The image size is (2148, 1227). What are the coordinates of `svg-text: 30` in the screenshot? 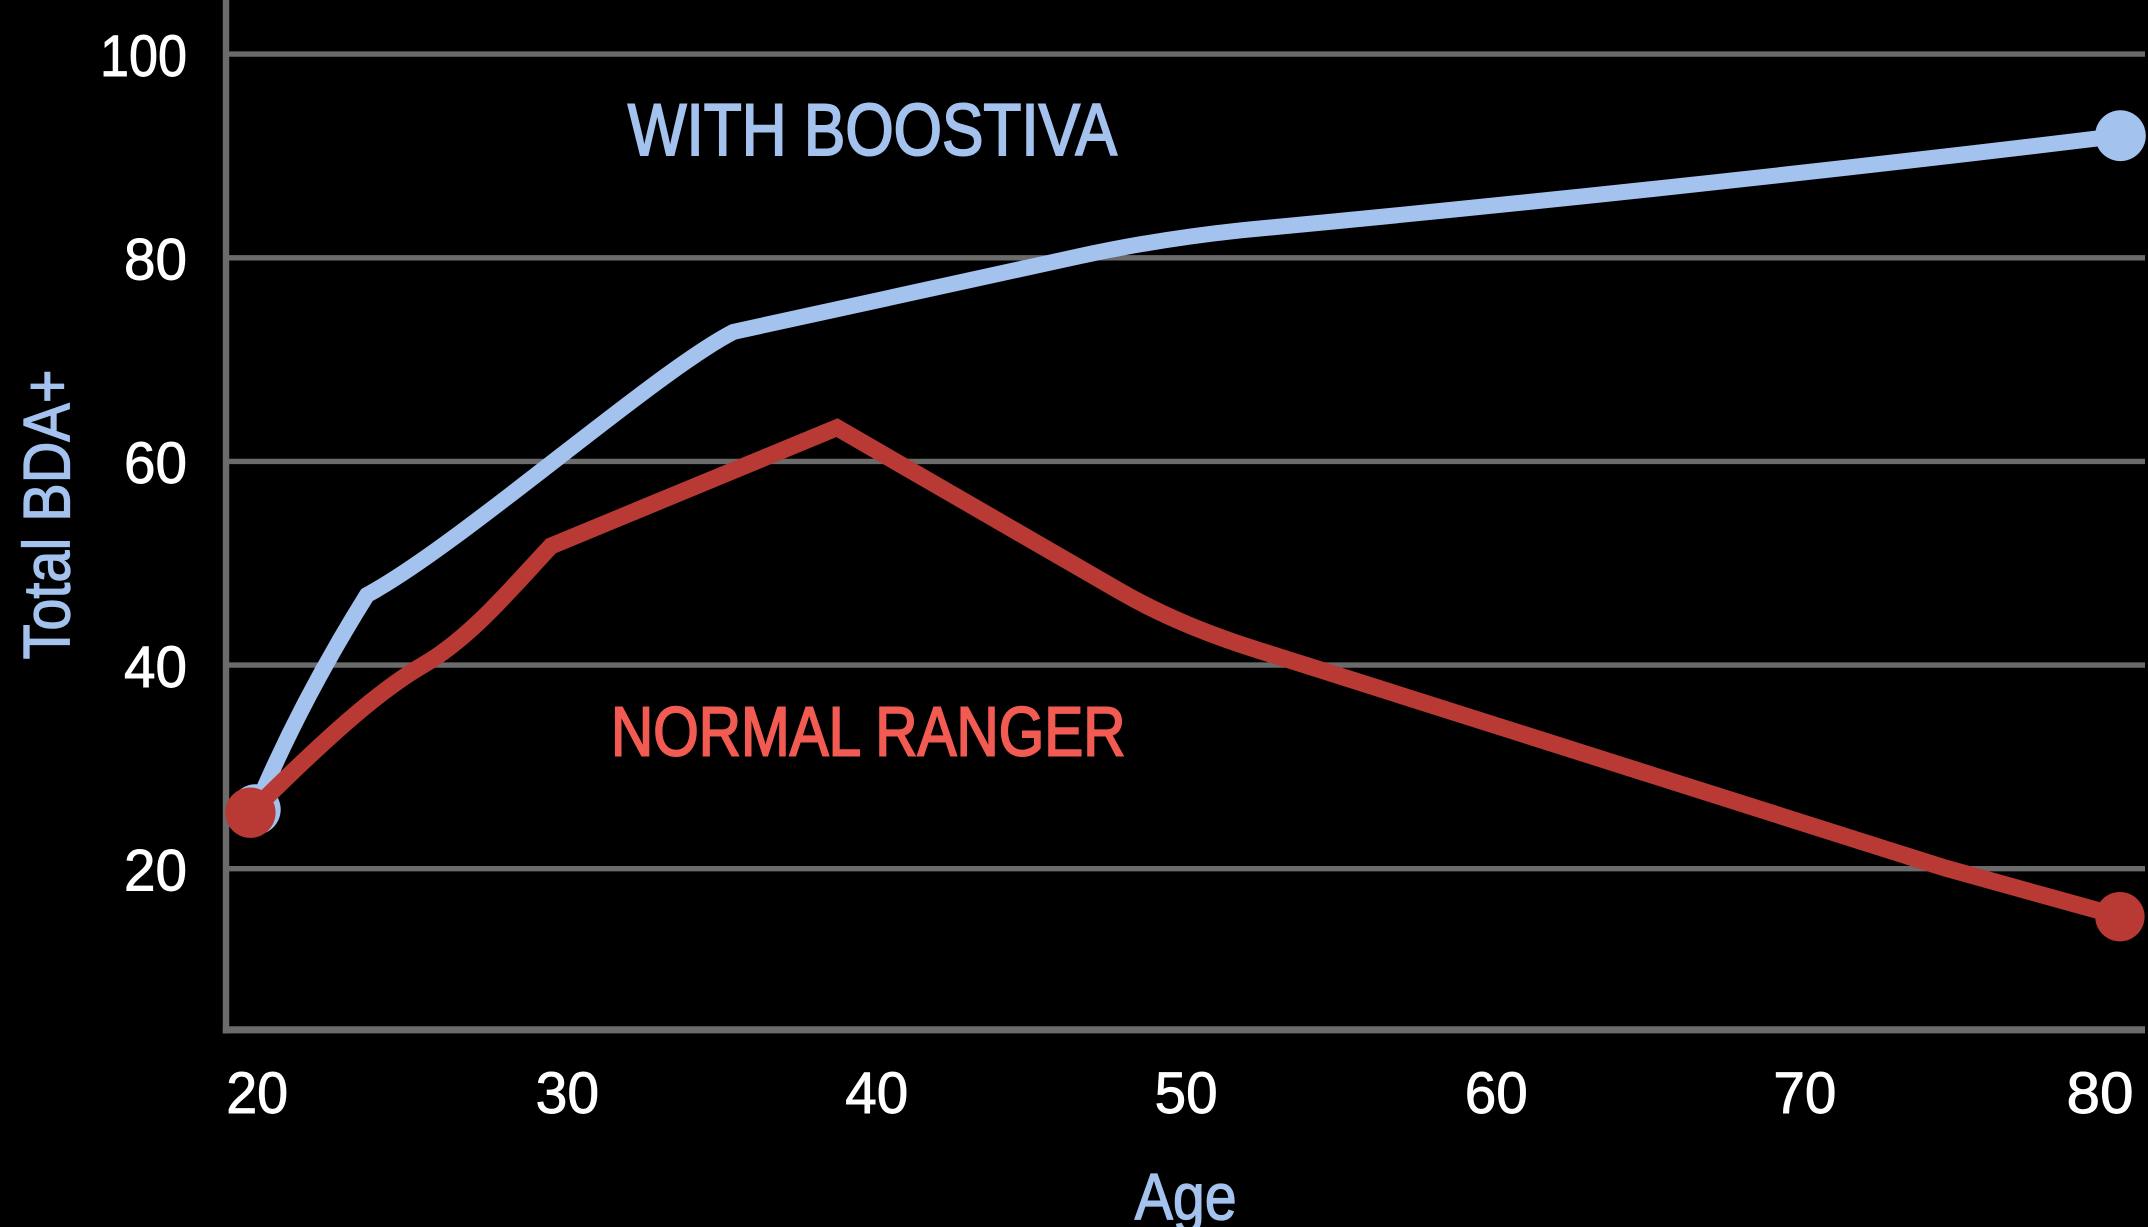 It's located at (568, 1093).